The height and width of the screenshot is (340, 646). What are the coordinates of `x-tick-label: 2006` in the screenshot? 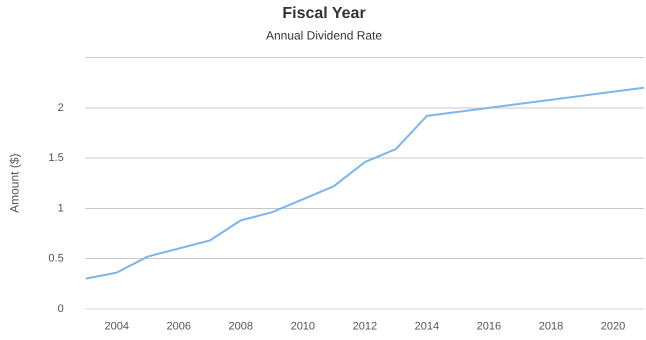 It's located at (178, 326).